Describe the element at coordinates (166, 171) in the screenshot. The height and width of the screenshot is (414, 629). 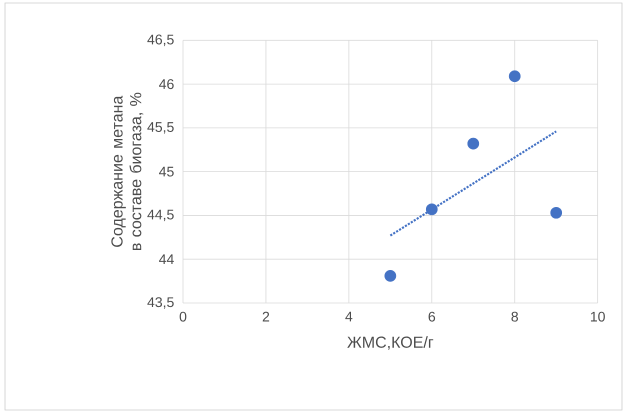
I see `y-tick-label: 45` at that location.